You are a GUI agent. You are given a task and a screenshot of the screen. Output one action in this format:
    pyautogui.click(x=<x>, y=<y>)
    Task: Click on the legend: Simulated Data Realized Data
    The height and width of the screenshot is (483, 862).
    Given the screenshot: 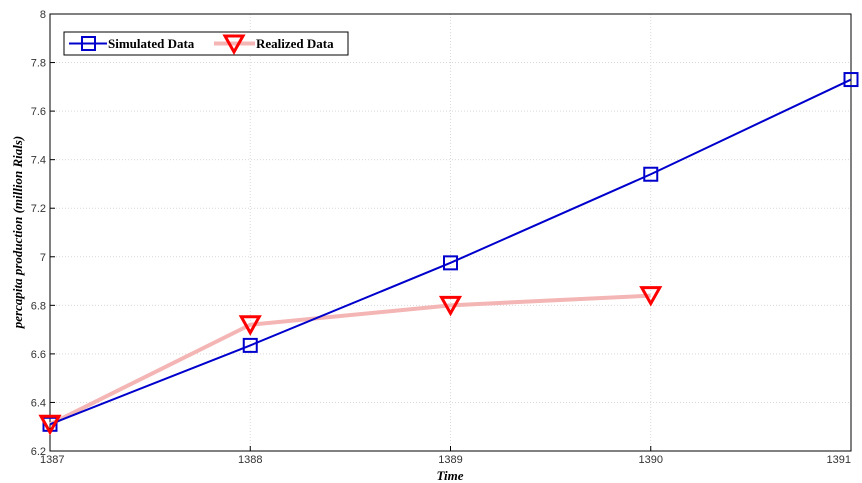 What is the action you would take?
    pyautogui.click(x=206, y=43)
    